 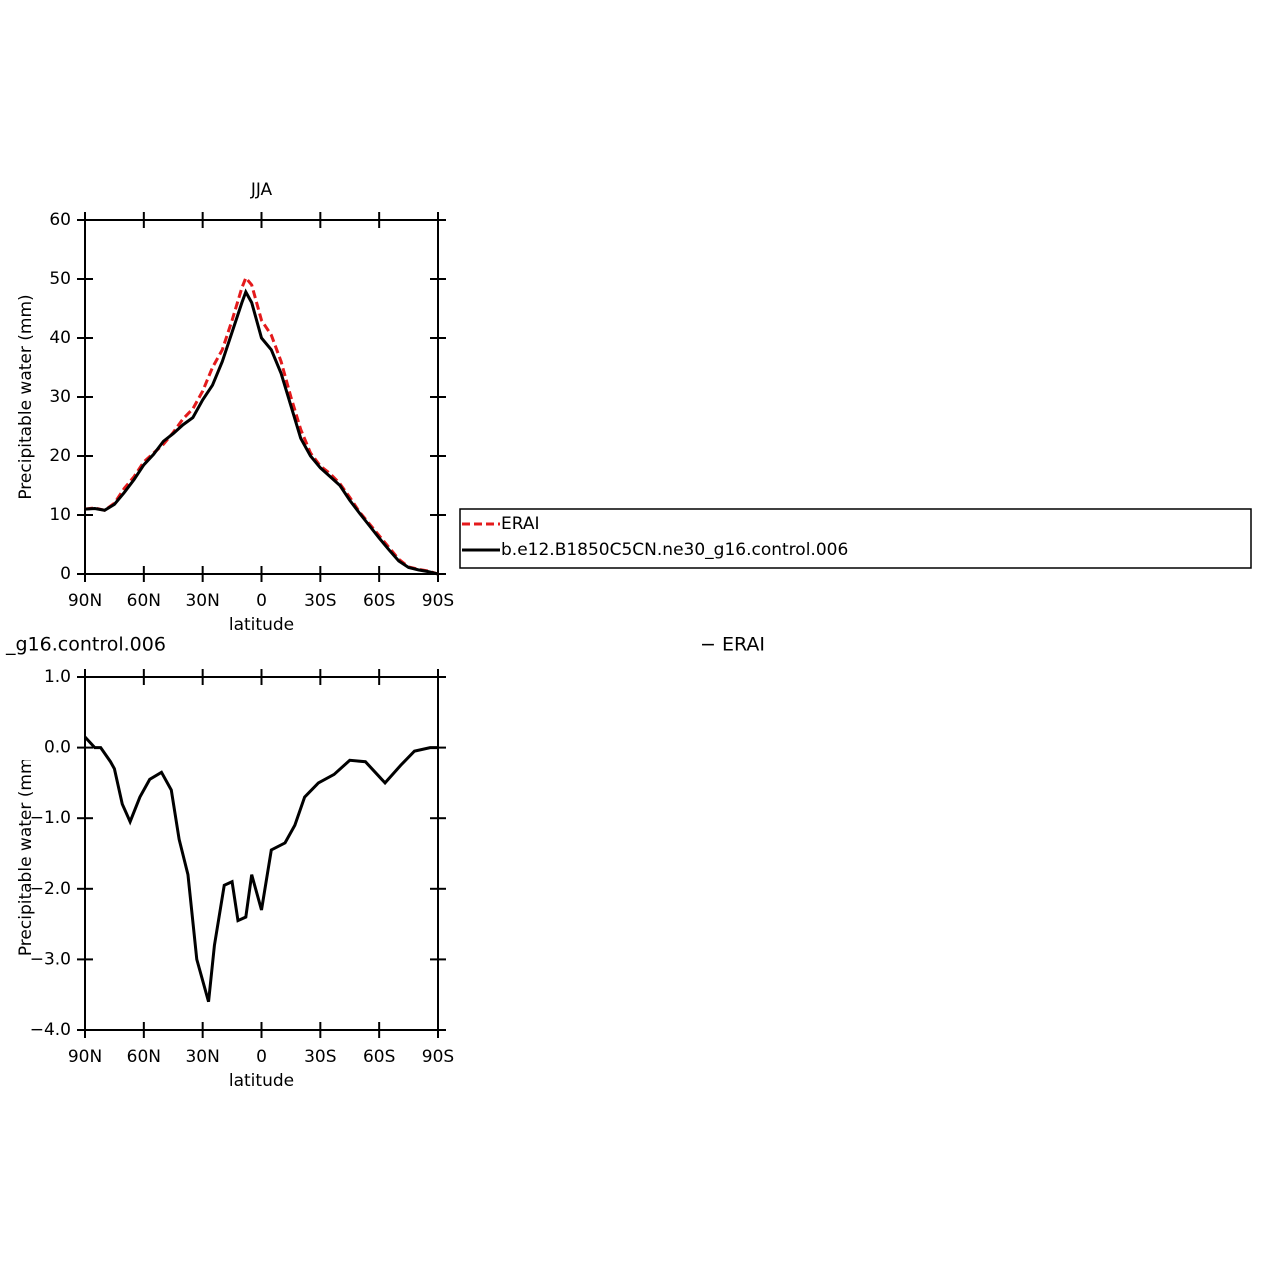 What do you see at coordinates (674, 550) in the screenshot?
I see `legend-label: b.e12.B1850C5CN.ne30_g16.control.006` at bounding box center [674, 550].